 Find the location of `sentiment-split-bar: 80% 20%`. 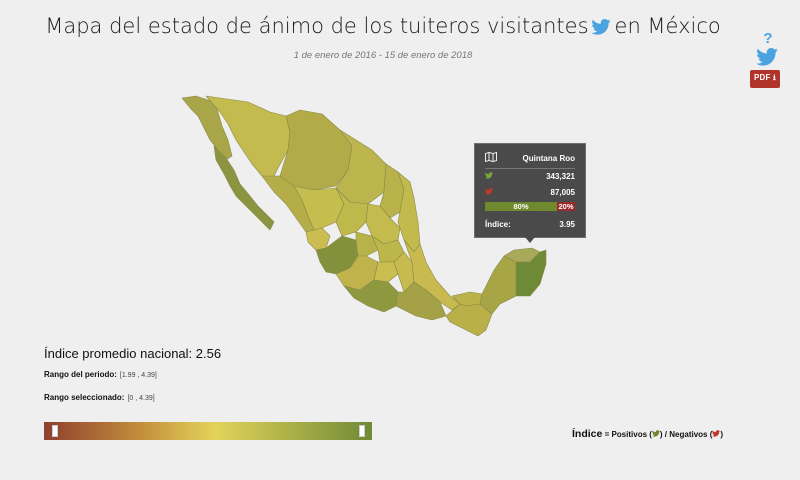

sentiment-split-bar: 80% 20% is located at coordinates (530, 206).